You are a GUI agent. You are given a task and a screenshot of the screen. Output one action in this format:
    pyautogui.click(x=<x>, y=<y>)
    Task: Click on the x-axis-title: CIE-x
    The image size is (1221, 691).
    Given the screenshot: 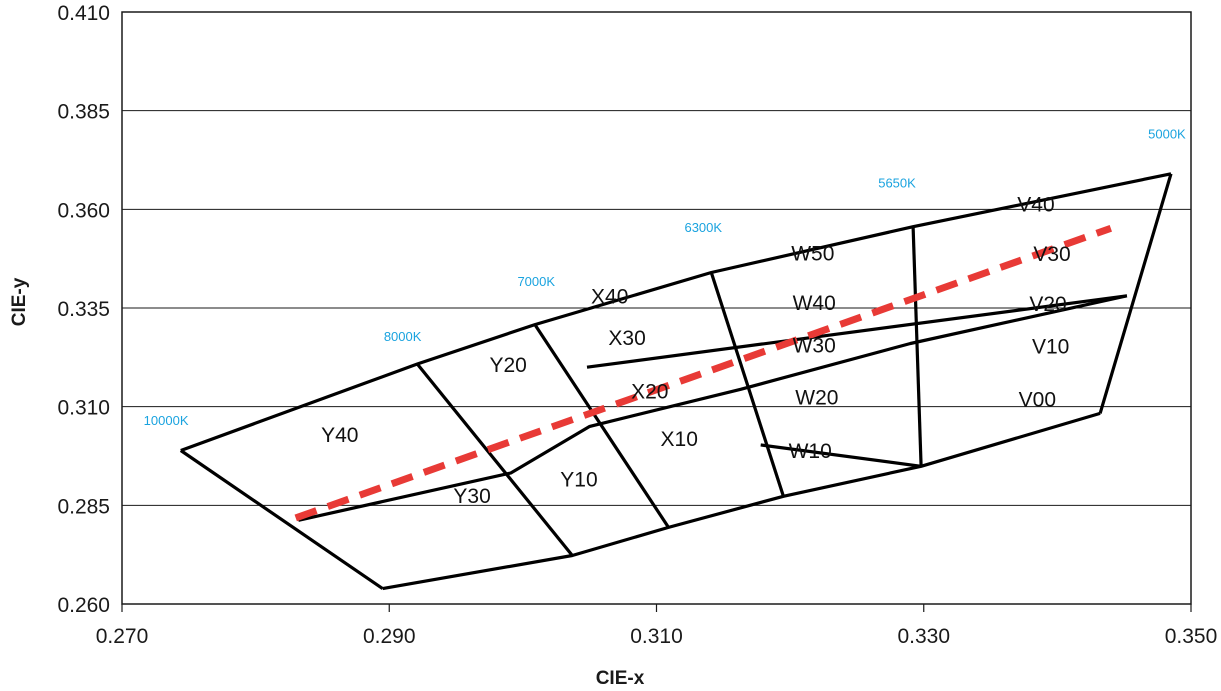 What is the action you would take?
    pyautogui.click(x=620, y=678)
    